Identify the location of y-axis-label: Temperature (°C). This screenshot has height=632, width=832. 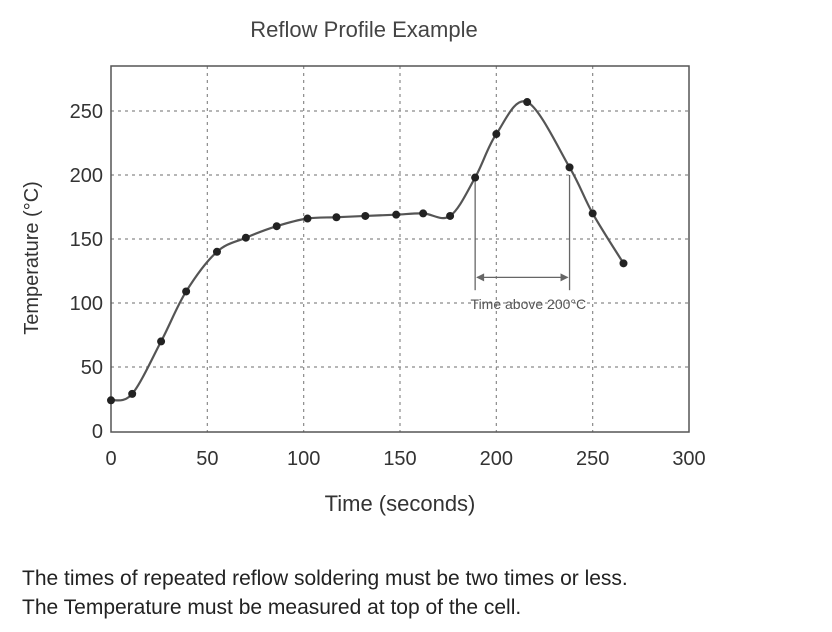
(32, 258).